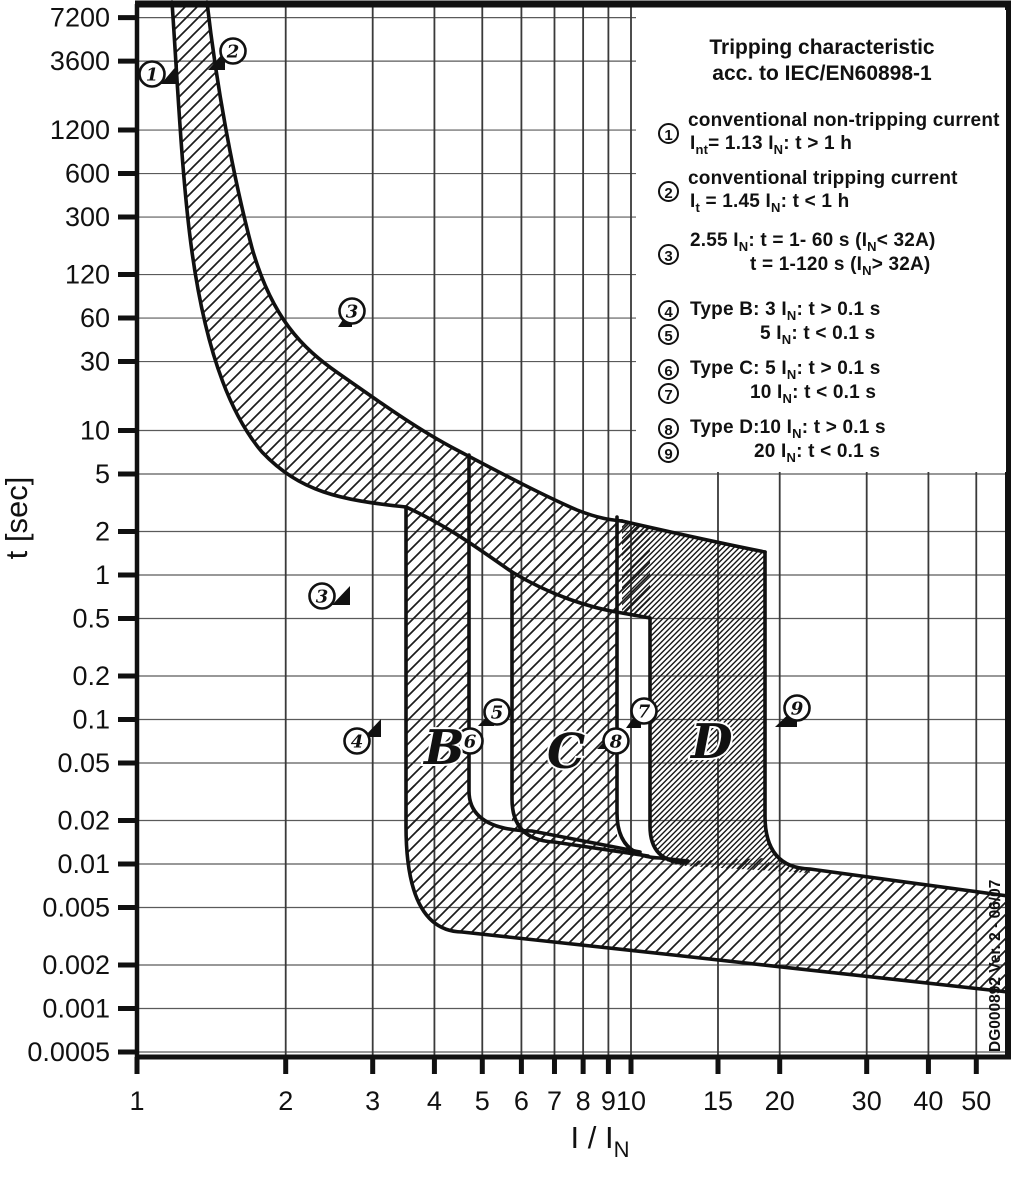 The width and height of the screenshot is (1024, 1180). I want to click on legend-item-number: 6, so click(668, 369).